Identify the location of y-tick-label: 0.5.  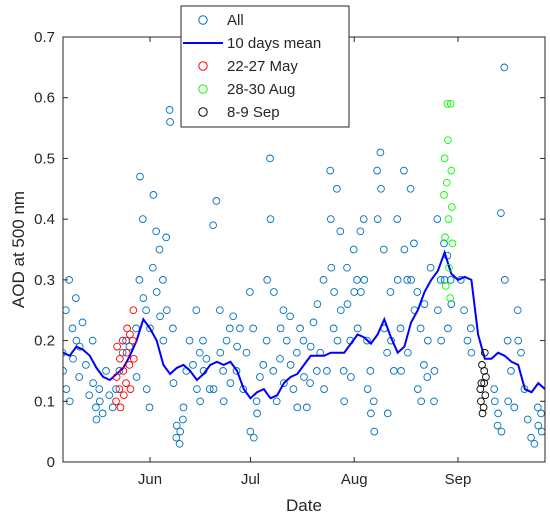
(44, 158).